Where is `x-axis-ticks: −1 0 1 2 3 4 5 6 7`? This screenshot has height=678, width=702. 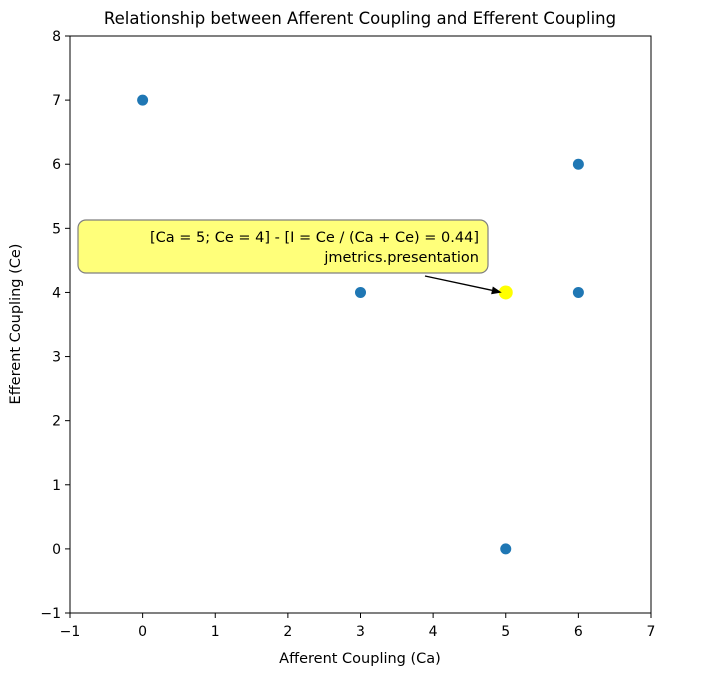 x-axis-ticks: −1 0 1 2 3 4 5 6 7 is located at coordinates (358, 626).